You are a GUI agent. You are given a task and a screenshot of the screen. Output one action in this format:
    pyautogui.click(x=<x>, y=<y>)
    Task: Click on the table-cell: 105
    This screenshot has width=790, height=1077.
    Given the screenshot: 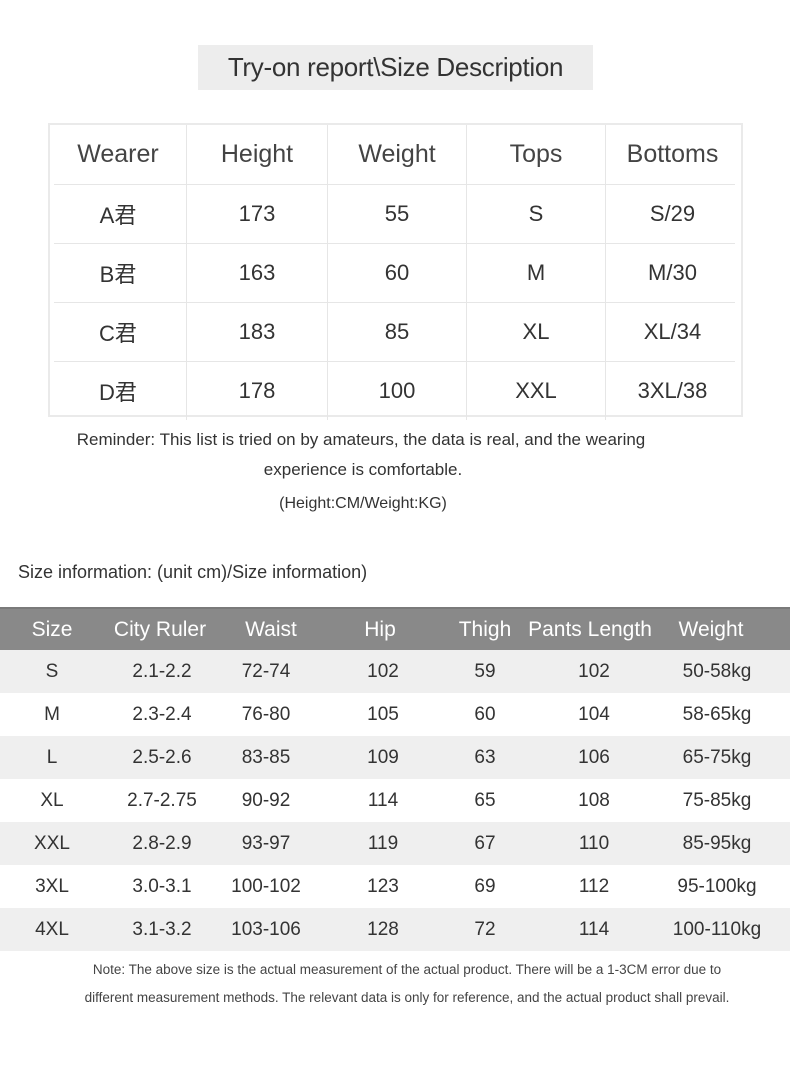 What is the action you would take?
    pyautogui.click(x=383, y=714)
    